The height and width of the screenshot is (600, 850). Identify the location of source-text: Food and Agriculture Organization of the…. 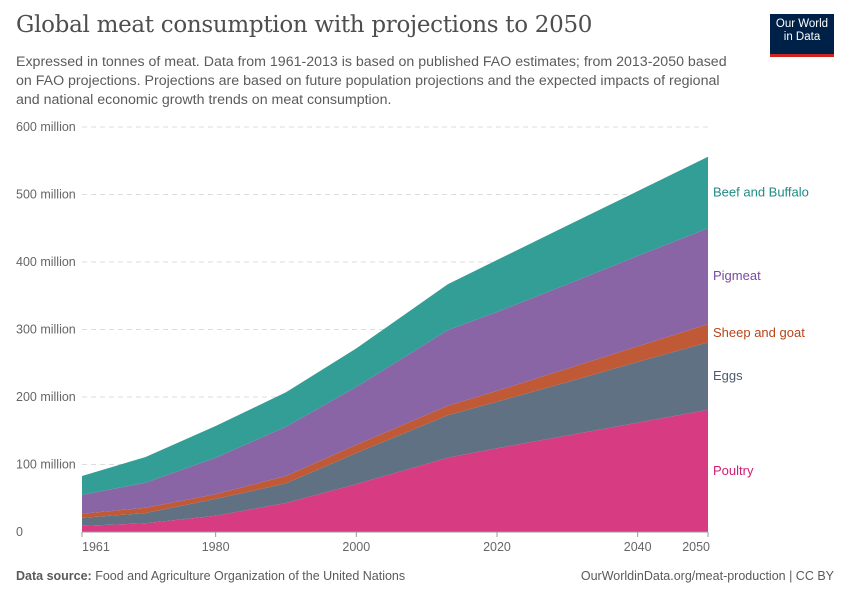
(250, 576).